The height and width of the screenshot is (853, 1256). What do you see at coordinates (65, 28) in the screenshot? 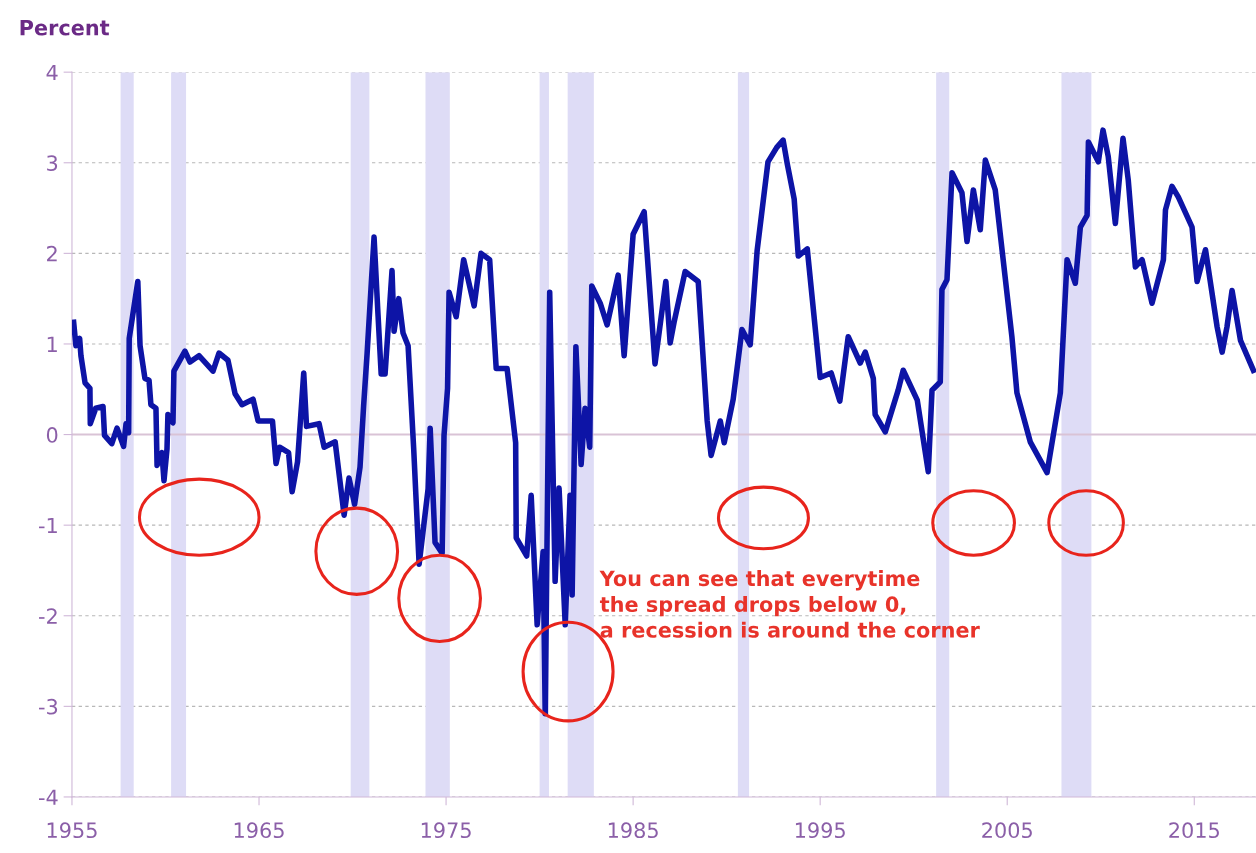
I see `y-axis-title: Percent` at bounding box center [65, 28].